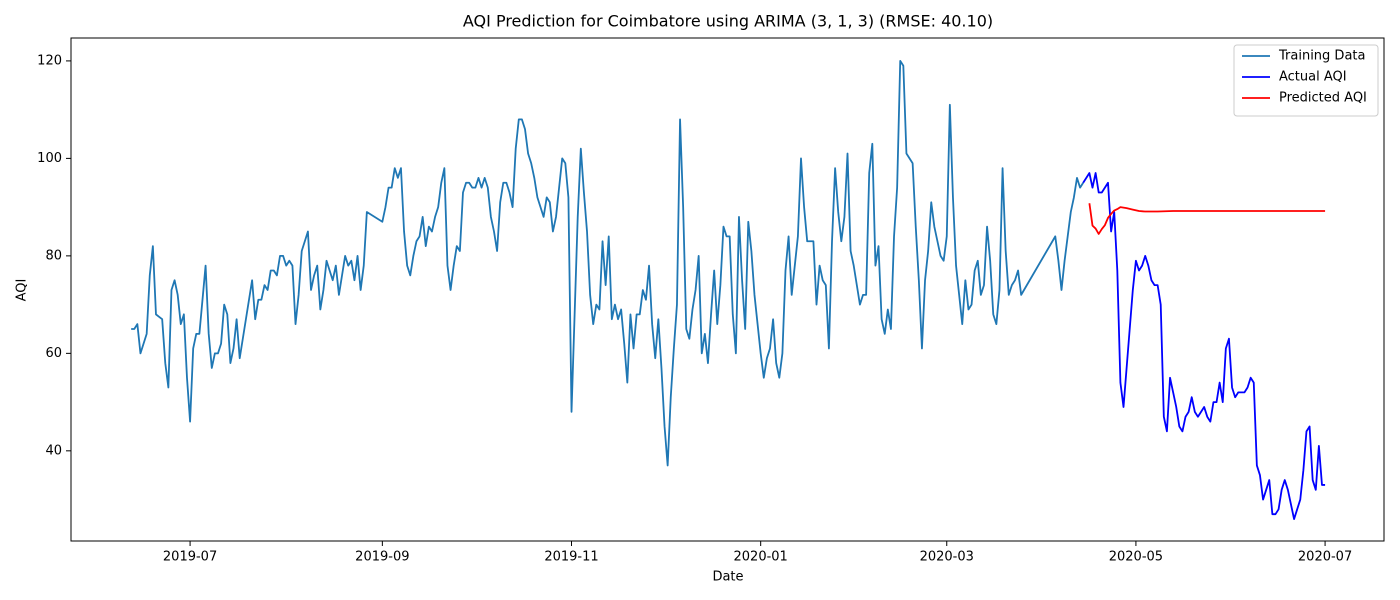 The height and width of the screenshot is (600, 1400). Describe the element at coordinates (761, 557) in the screenshot. I see `x-tick-label: 2020-01` at that location.